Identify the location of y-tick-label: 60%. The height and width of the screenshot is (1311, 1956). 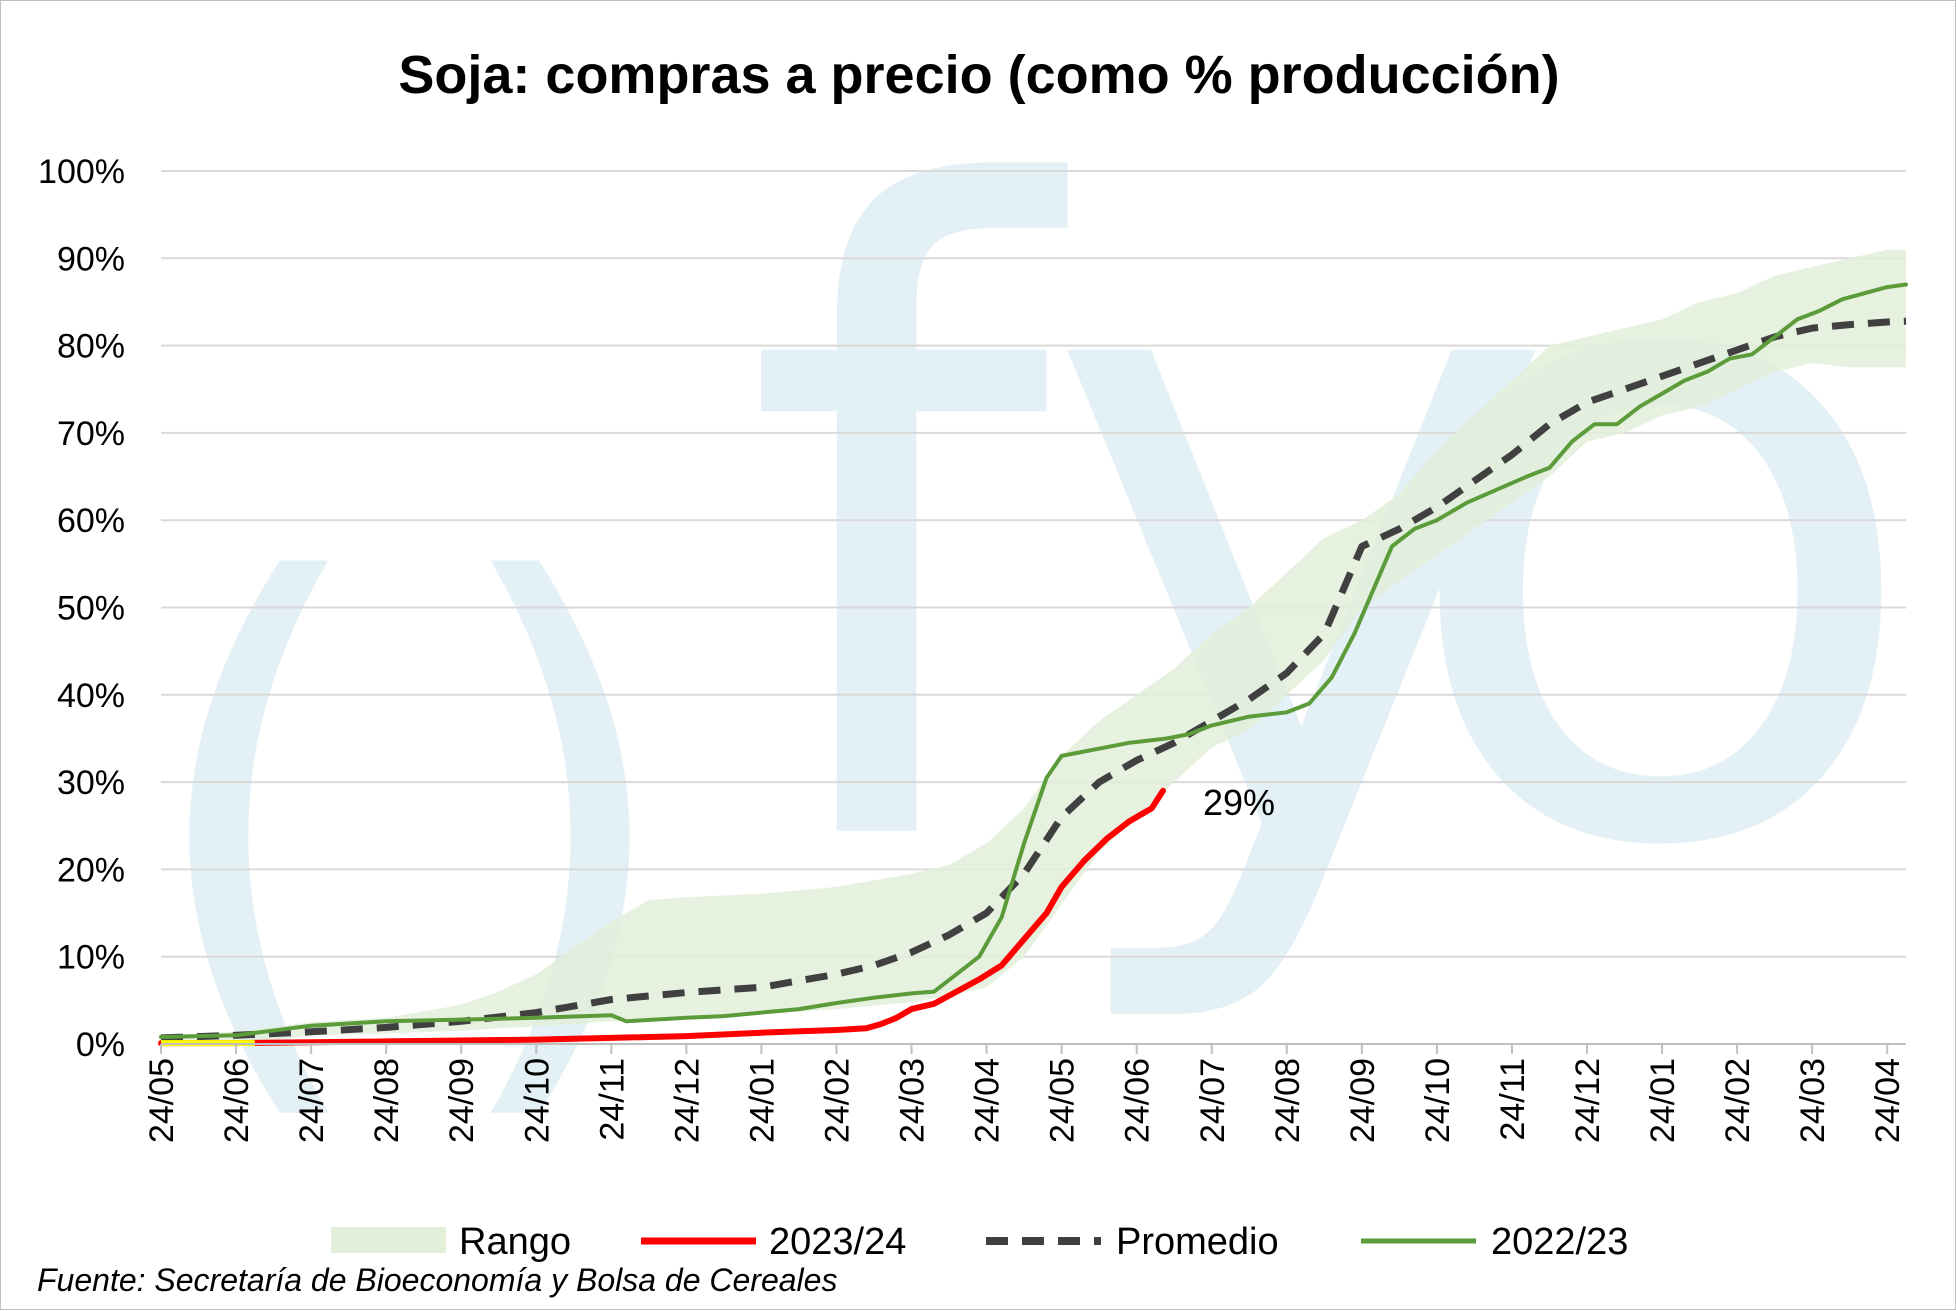
(91, 521).